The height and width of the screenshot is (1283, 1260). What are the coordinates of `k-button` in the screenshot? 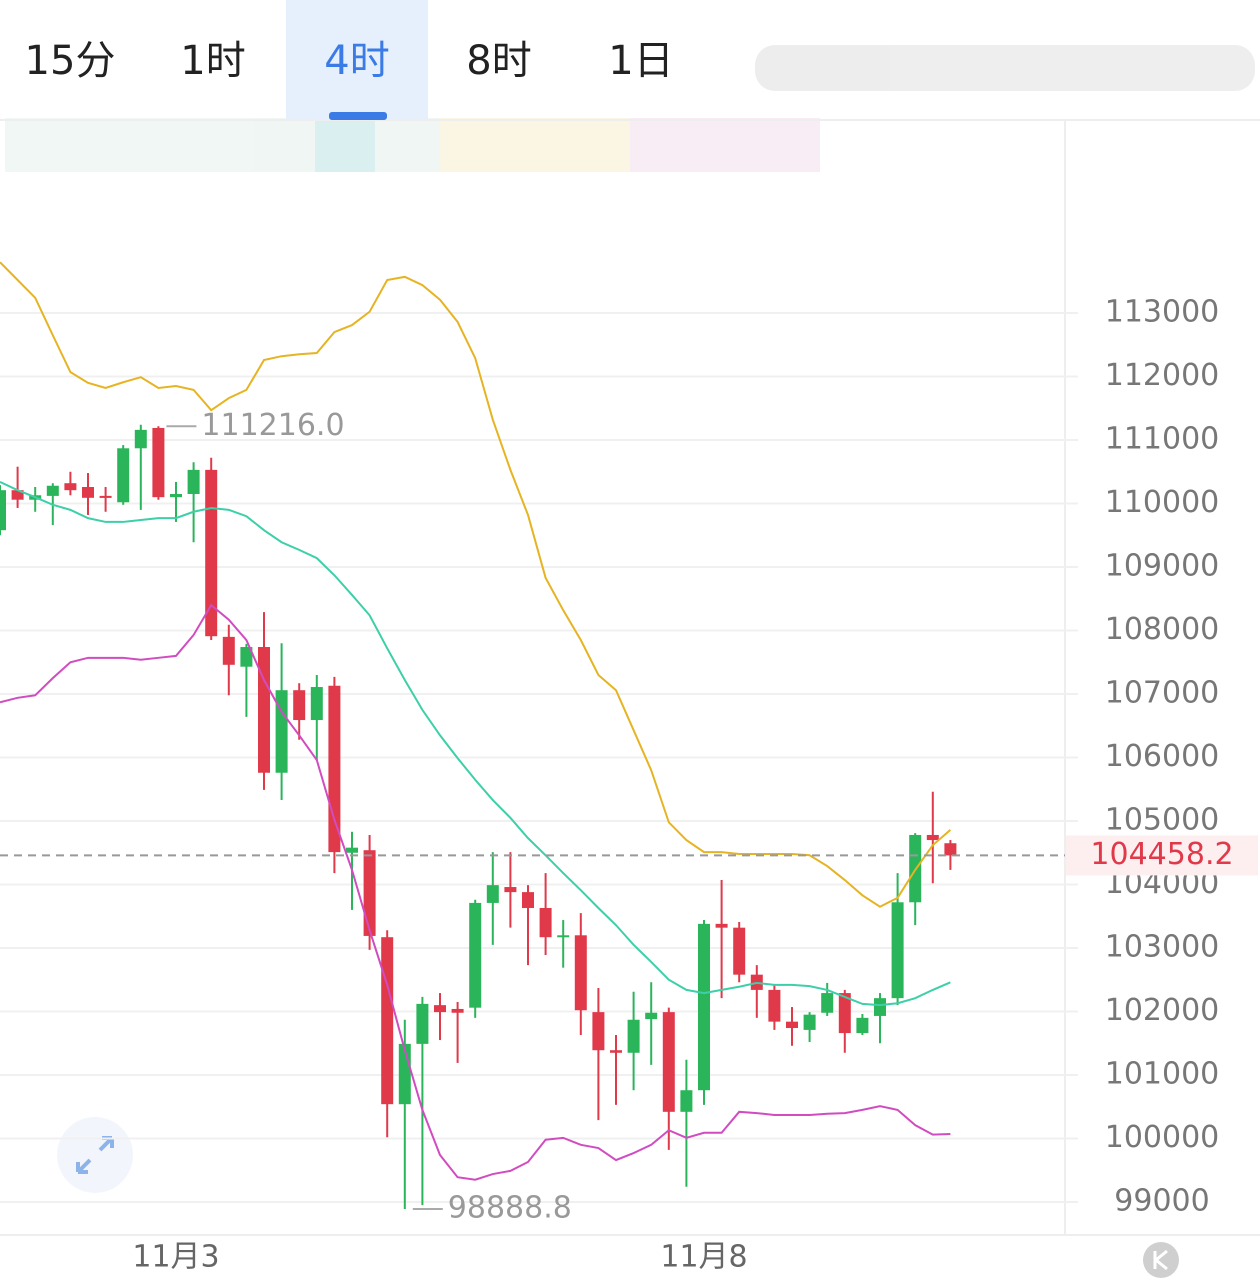 It's located at (1161, 1260).